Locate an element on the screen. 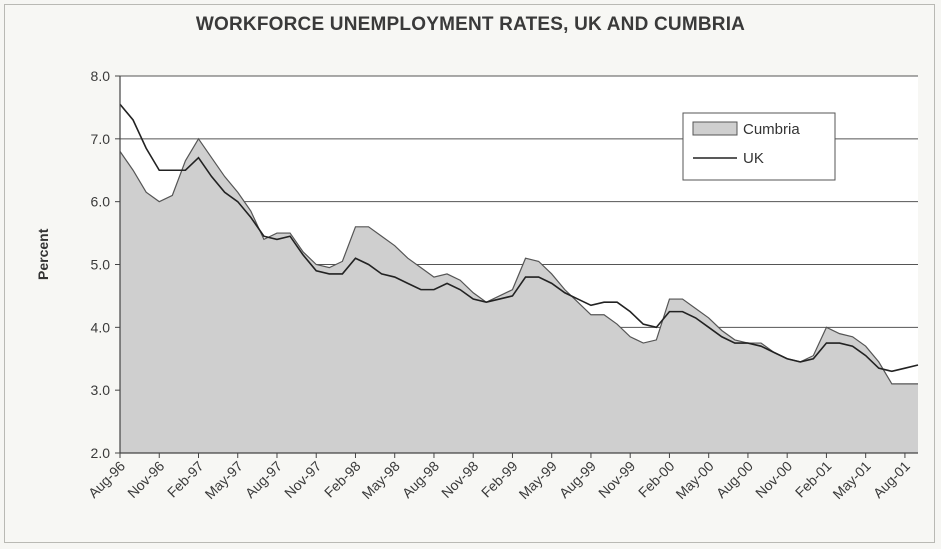 The height and width of the screenshot is (549, 941). legend-label-cumbria: Cumbria is located at coordinates (771, 129).